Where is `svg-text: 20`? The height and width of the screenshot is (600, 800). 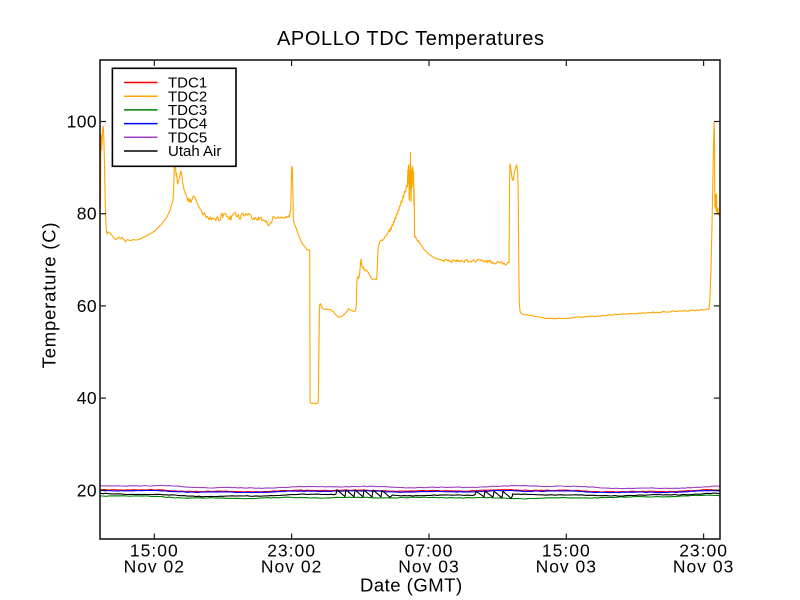 svg-text: 20 is located at coordinates (87, 490).